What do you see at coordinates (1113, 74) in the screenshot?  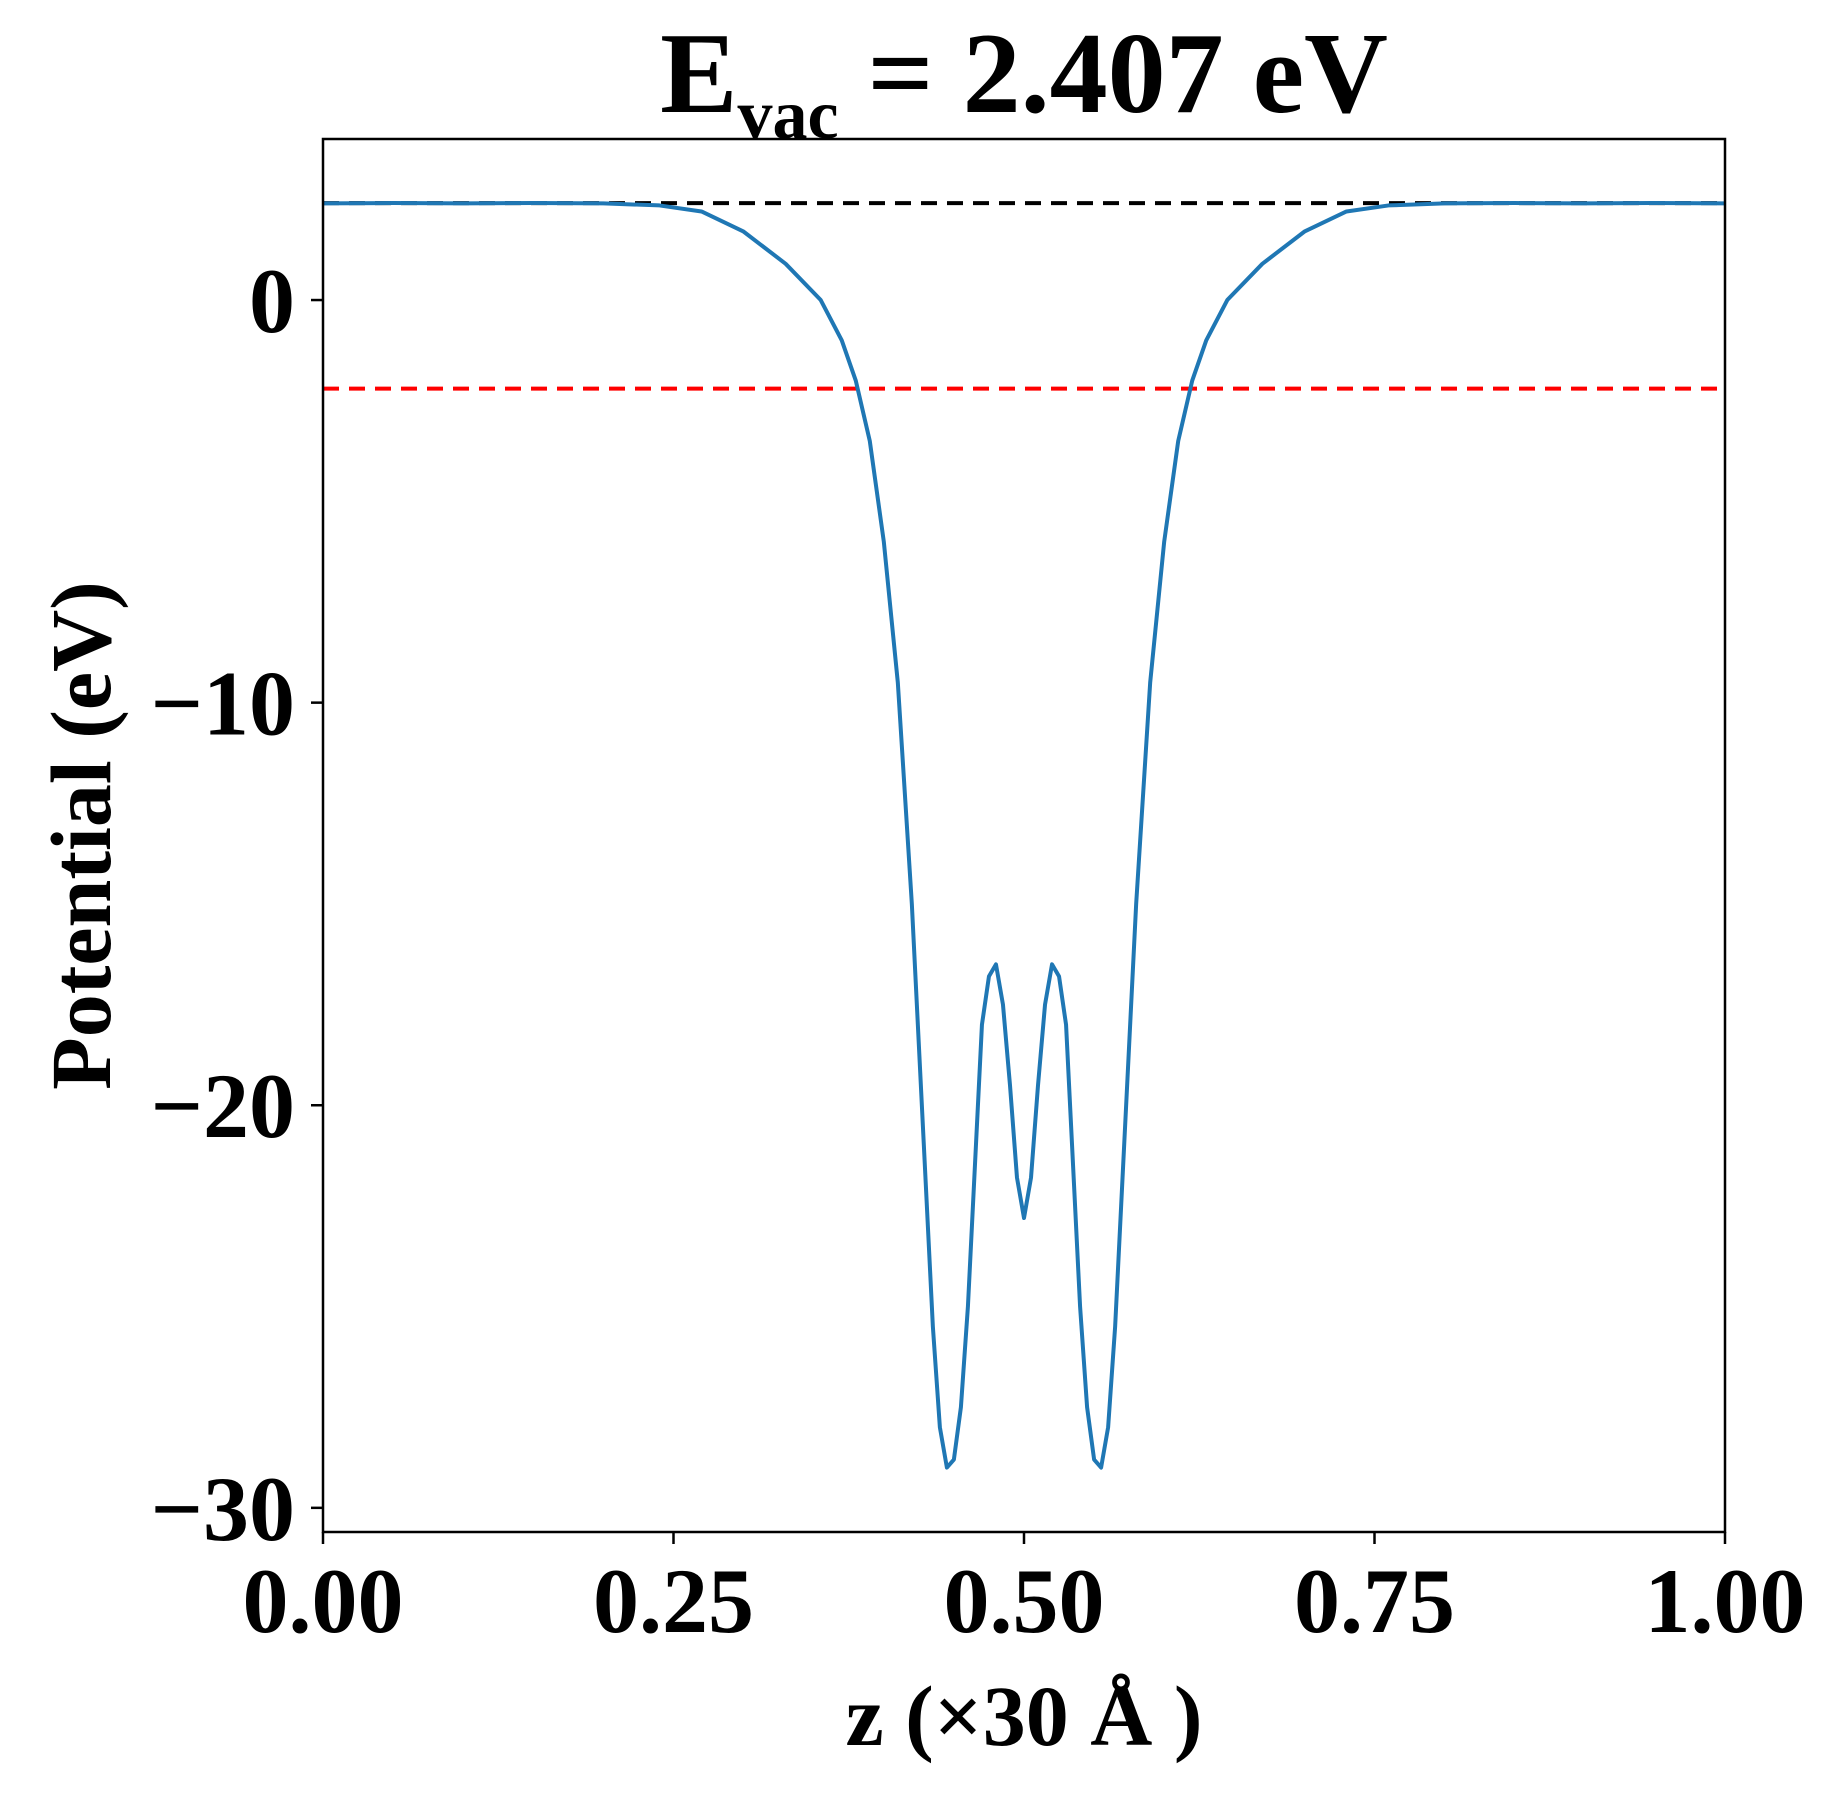 I see `title-rest: = 2.407 eV` at bounding box center [1113, 74].